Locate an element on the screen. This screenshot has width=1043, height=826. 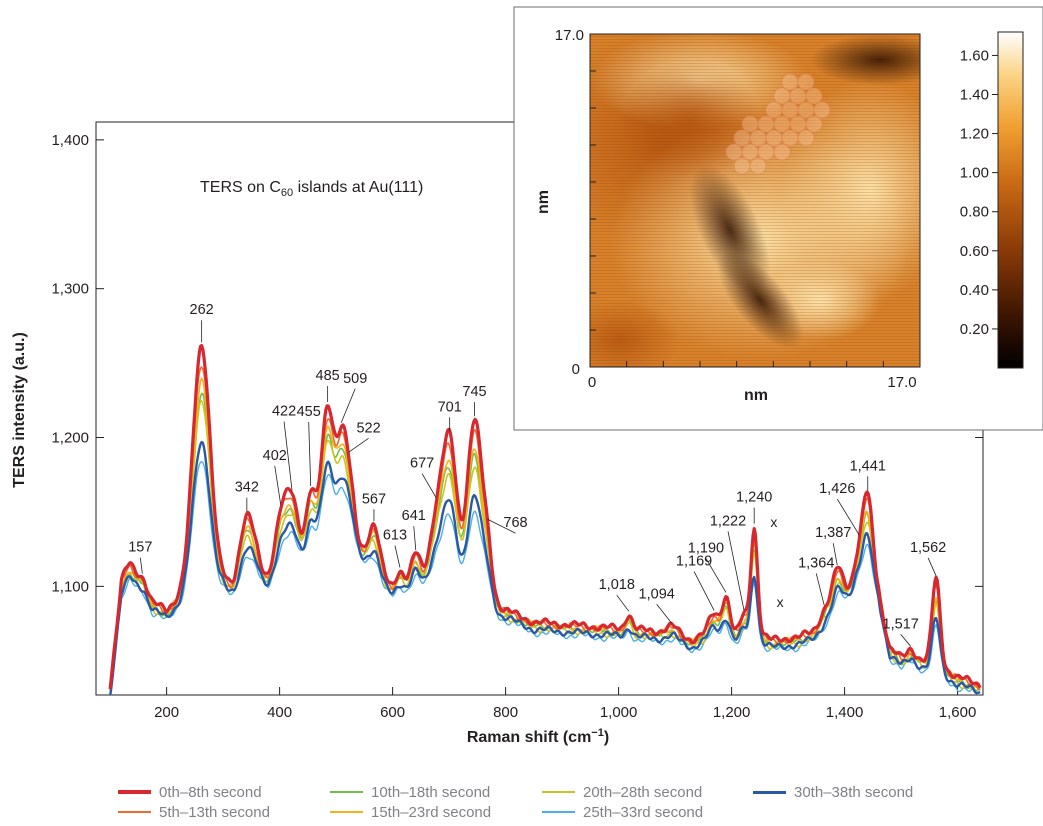
colorbar-tick-label: 0.20 is located at coordinates (974, 329).